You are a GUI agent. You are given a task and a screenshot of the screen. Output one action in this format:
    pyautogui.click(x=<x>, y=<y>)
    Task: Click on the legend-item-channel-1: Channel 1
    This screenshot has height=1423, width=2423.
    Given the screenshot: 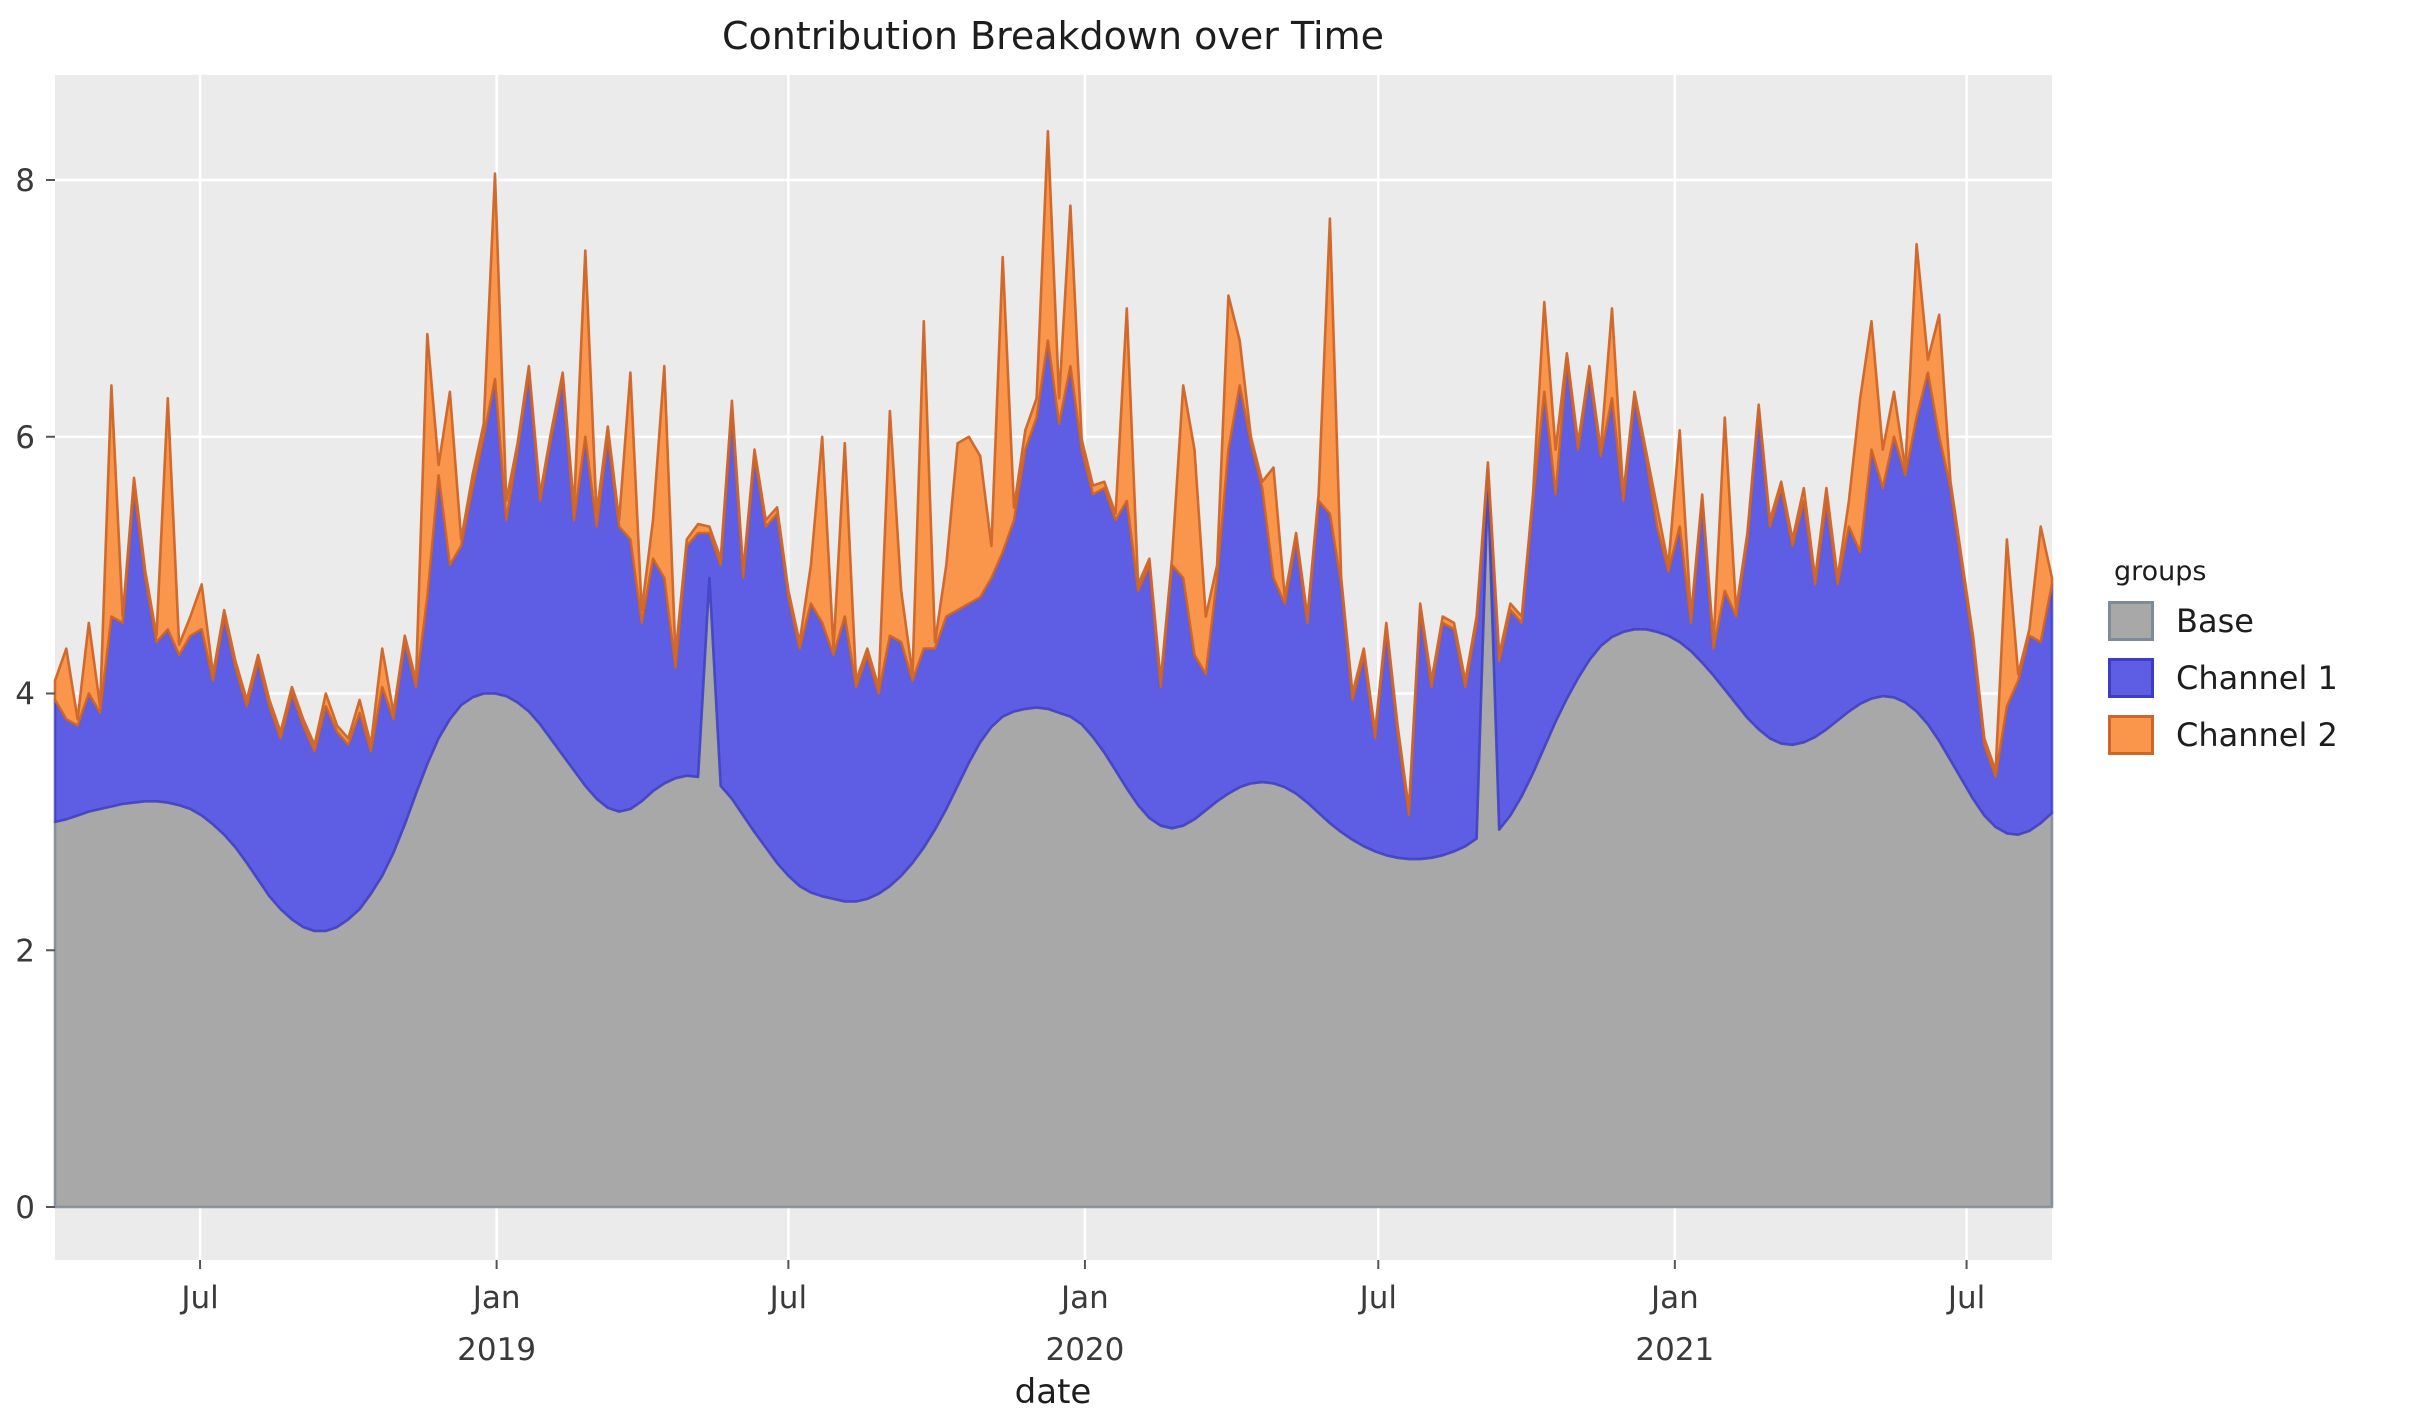 What is the action you would take?
    pyautogui.click(x=2263, y=678)
    